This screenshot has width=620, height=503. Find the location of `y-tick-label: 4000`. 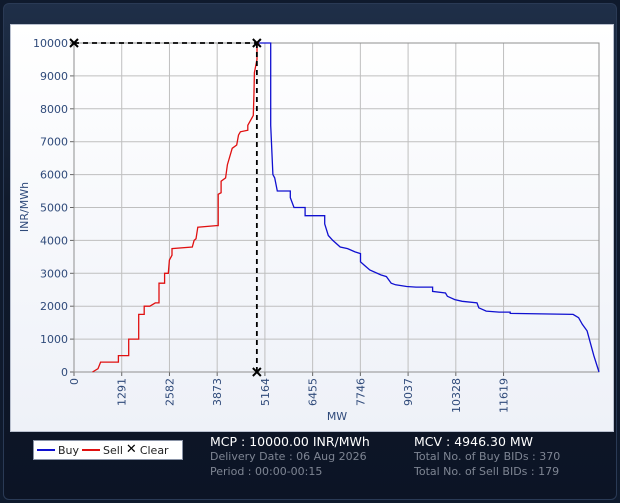

y-tick-label: 4000 is located at coordinates (54, 240).